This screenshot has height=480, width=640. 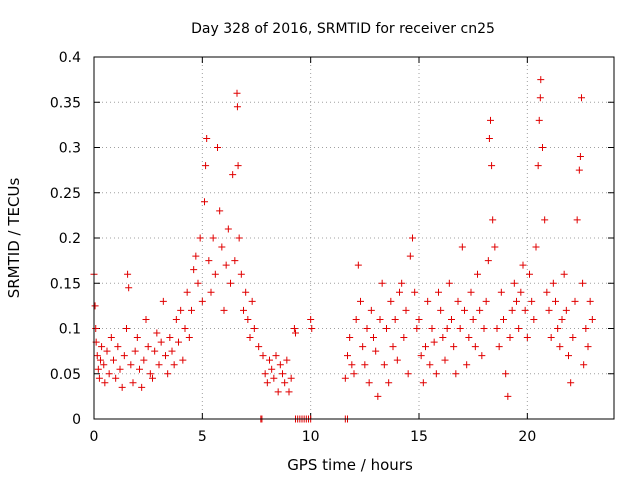 I want to click on x-tick-label: 10, so click(x=311, y=437).